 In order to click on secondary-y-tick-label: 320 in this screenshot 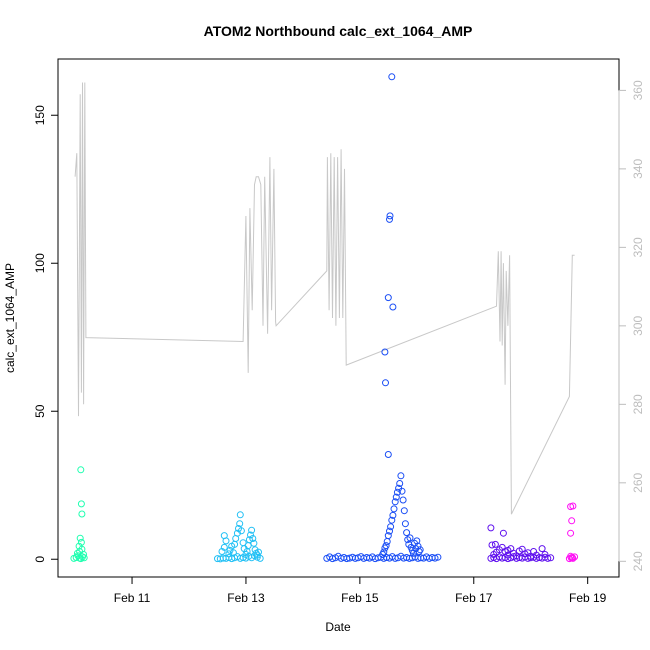, I will do `click(638, 247)`.